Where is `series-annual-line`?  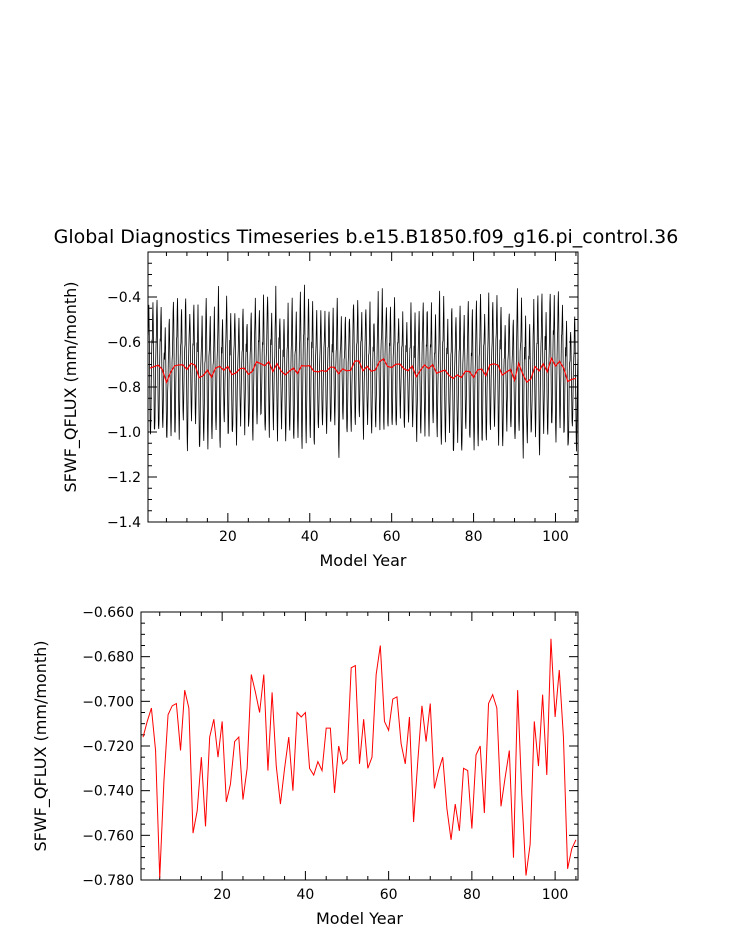 series-annual-line is located at coordinates (363, 370).